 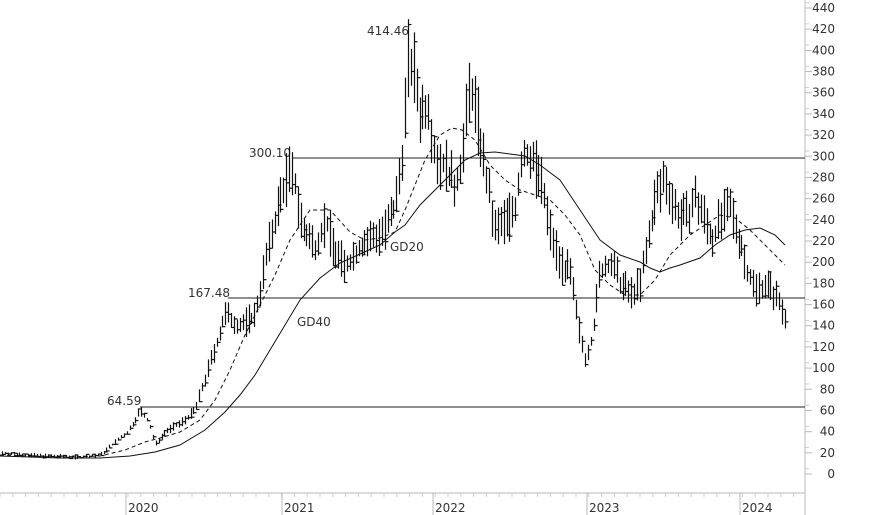 What do you see at coordinates (823, 241) in the screenshot?
I see `y-tick-label: 220` at bounding box center [823, 241].